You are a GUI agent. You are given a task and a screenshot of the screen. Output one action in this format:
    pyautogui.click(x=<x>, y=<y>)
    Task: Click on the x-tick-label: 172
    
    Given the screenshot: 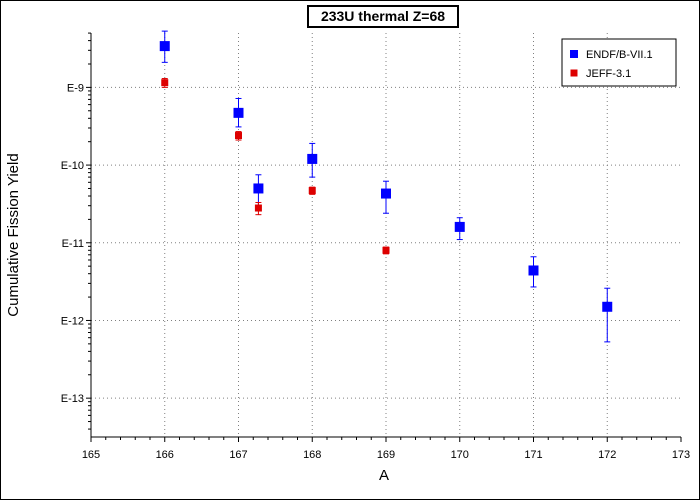 What is the action you would take?
    pyautogui.click(x=607, y=455)
    